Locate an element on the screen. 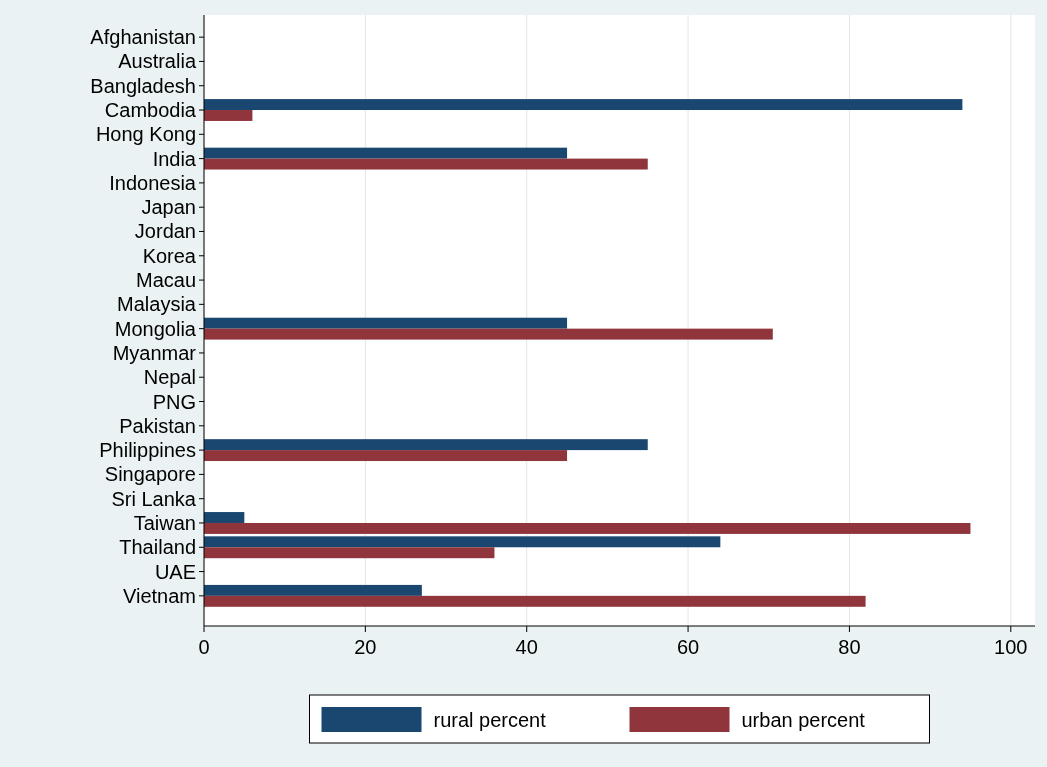 This screenshot has width=1047, height=767. y-tick-label: Afghanistan is located at coordinates (143, 37).